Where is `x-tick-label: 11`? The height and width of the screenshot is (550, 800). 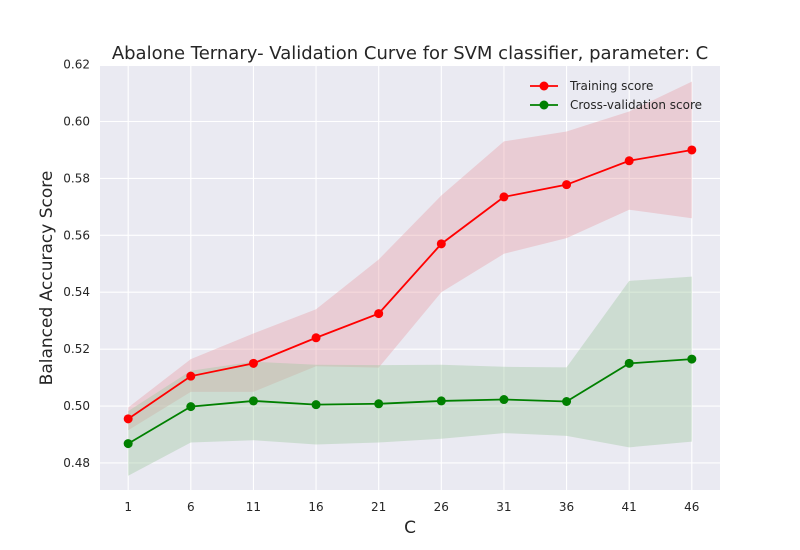 x-tick-label: 11 is located at coordinates (253, 507).